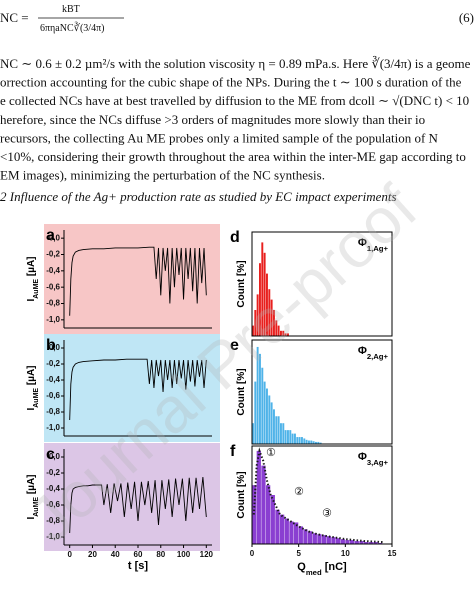 Image resolution: width=474 pixels, height=594 pixels. I want to click on y-tick-label: -0,6, so click(53, 395).